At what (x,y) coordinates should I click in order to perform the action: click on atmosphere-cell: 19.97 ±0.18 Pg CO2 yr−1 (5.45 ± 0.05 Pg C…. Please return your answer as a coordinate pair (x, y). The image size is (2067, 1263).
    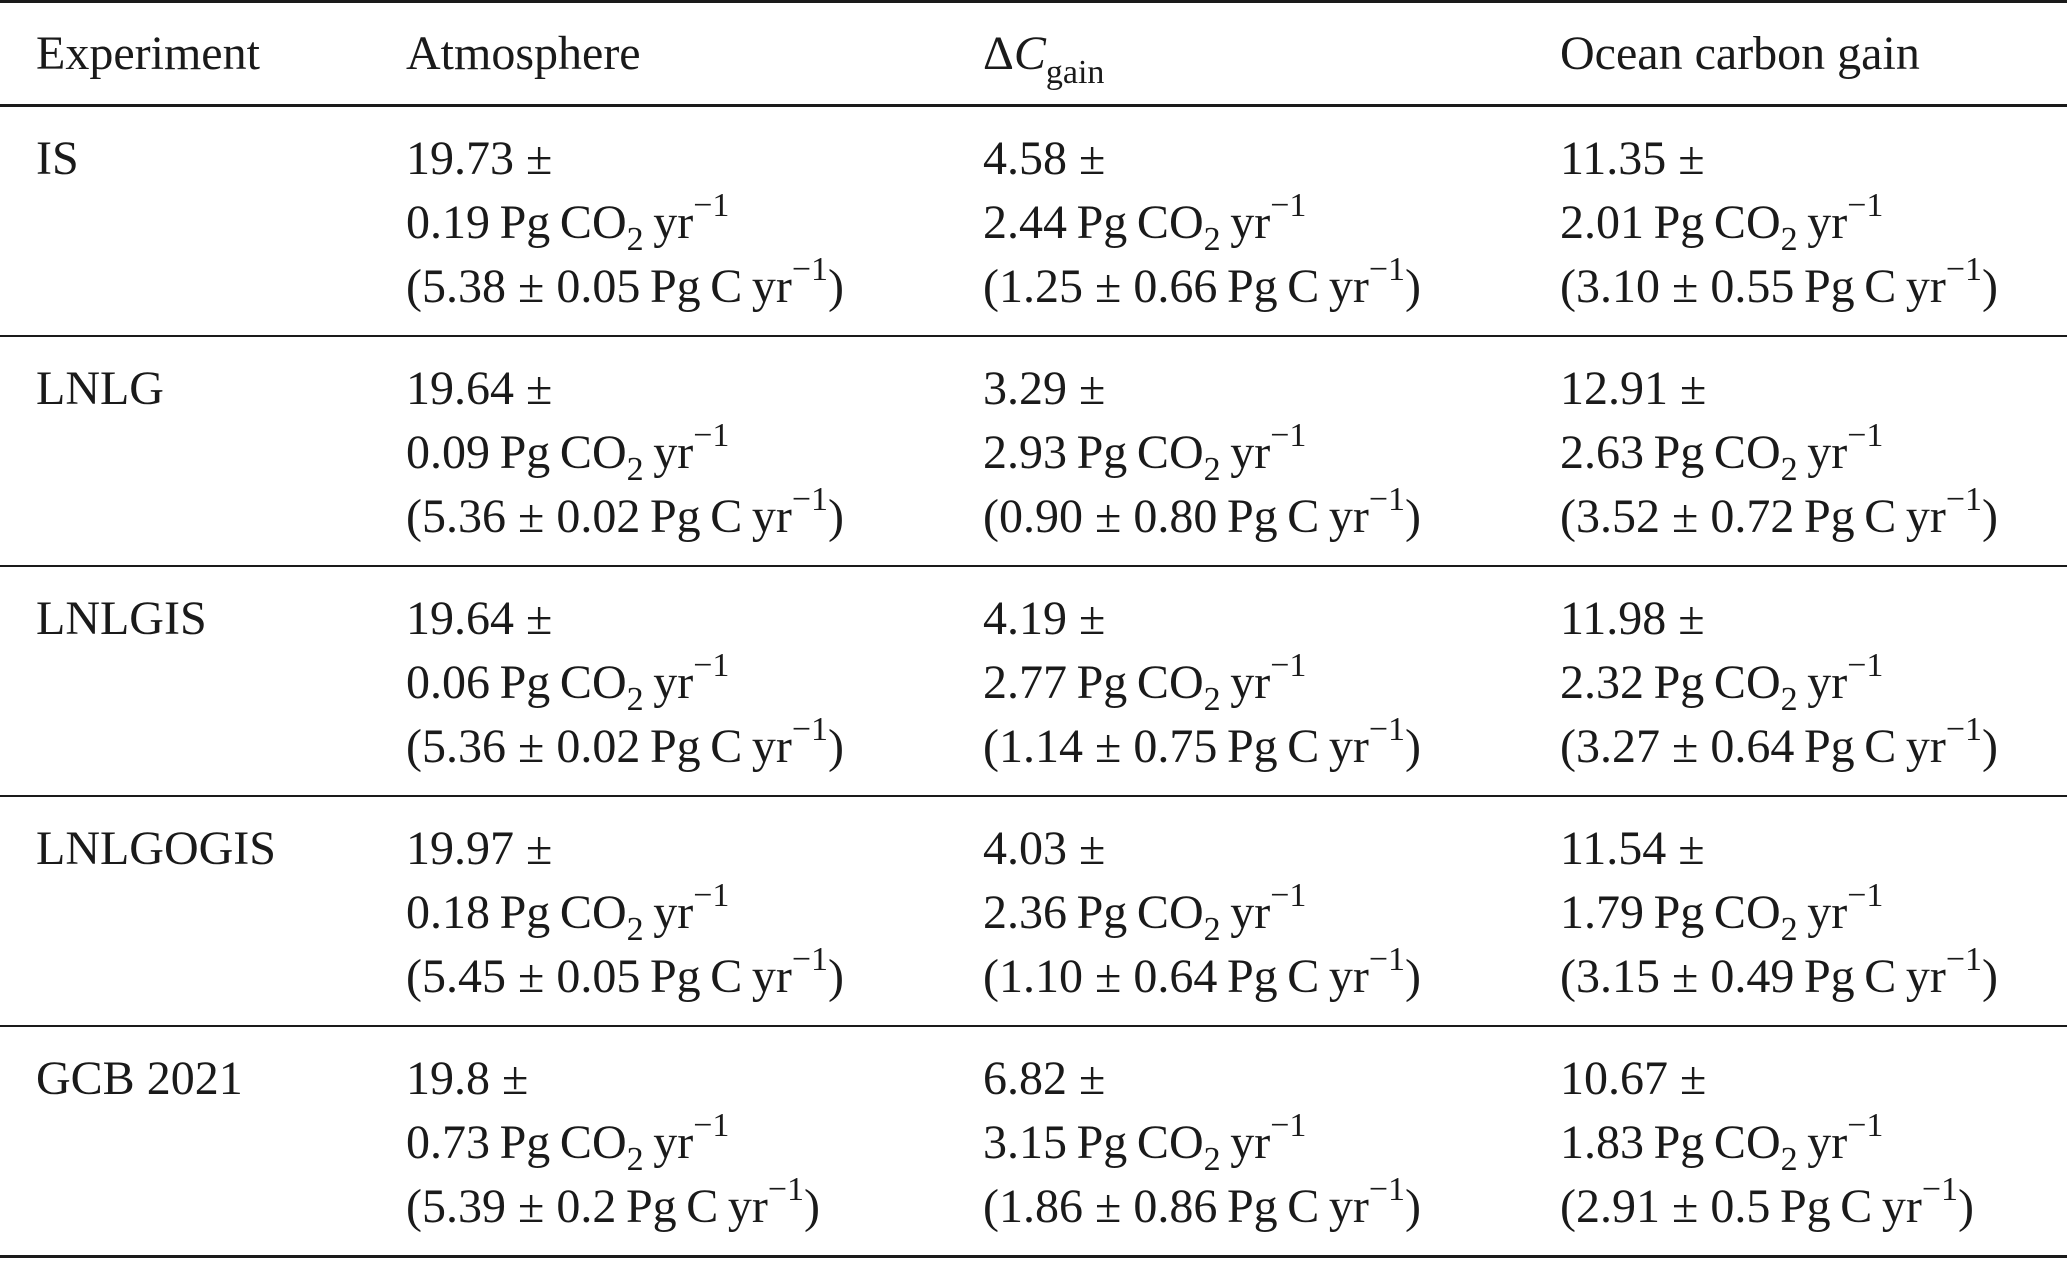
    Looking at the image, I should click on (658, 911).